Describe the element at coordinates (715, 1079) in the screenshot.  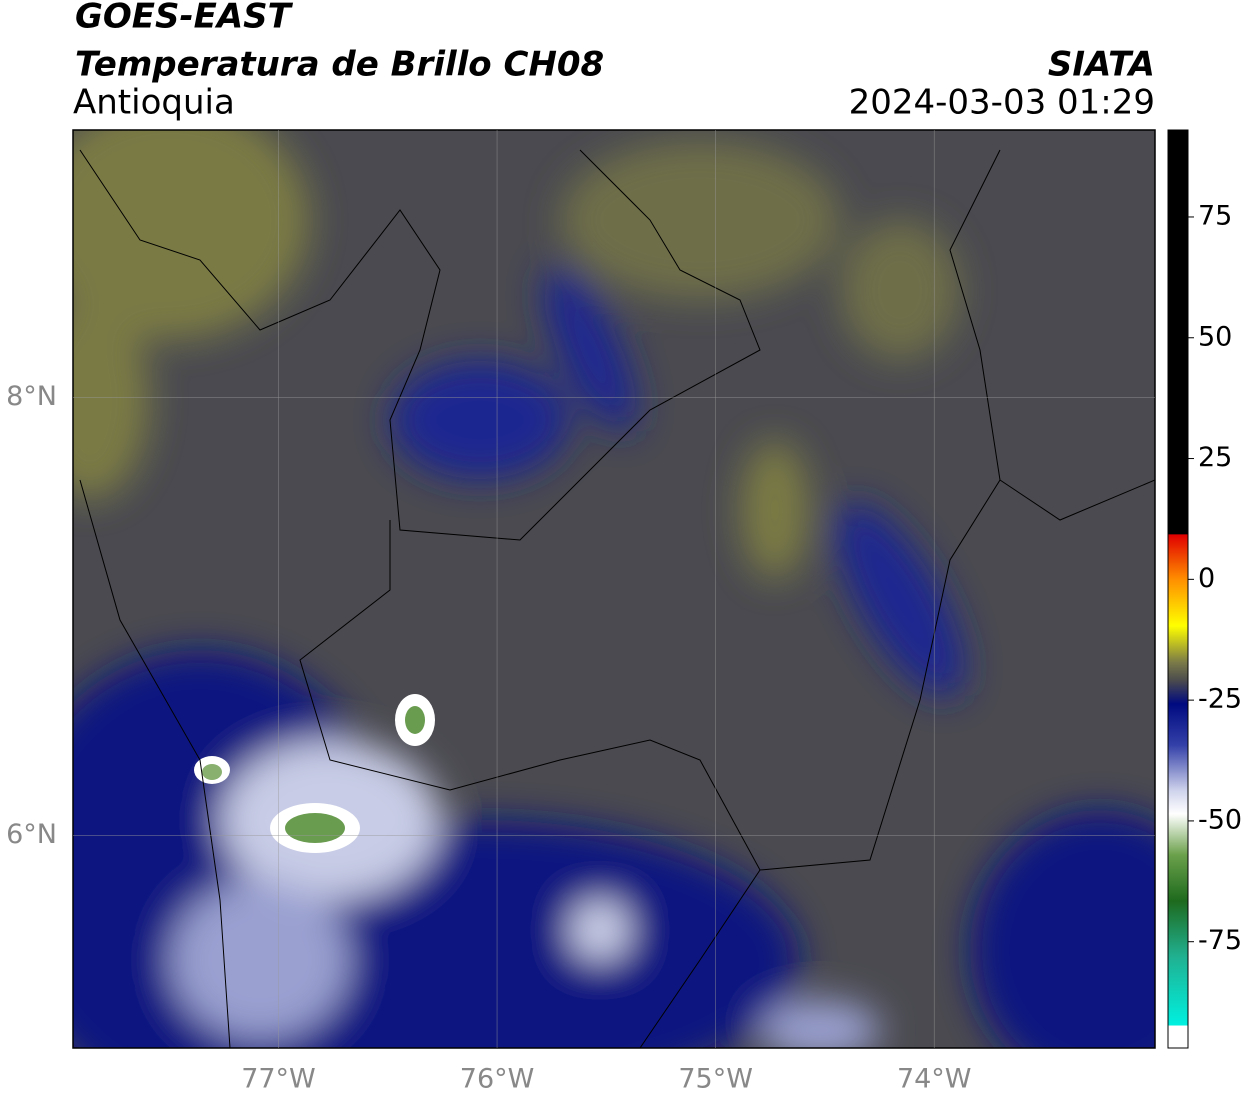
I see `x-tick-label: 75°W` at that location.